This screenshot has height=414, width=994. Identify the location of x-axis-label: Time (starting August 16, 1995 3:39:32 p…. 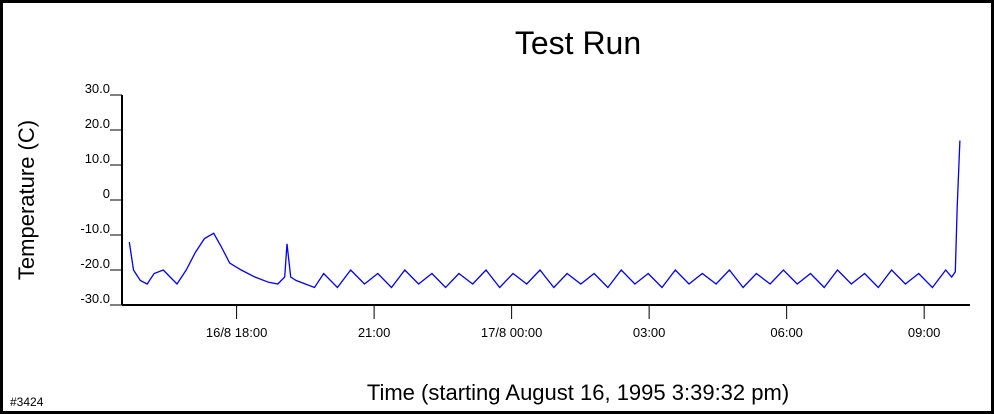
(578, 392).